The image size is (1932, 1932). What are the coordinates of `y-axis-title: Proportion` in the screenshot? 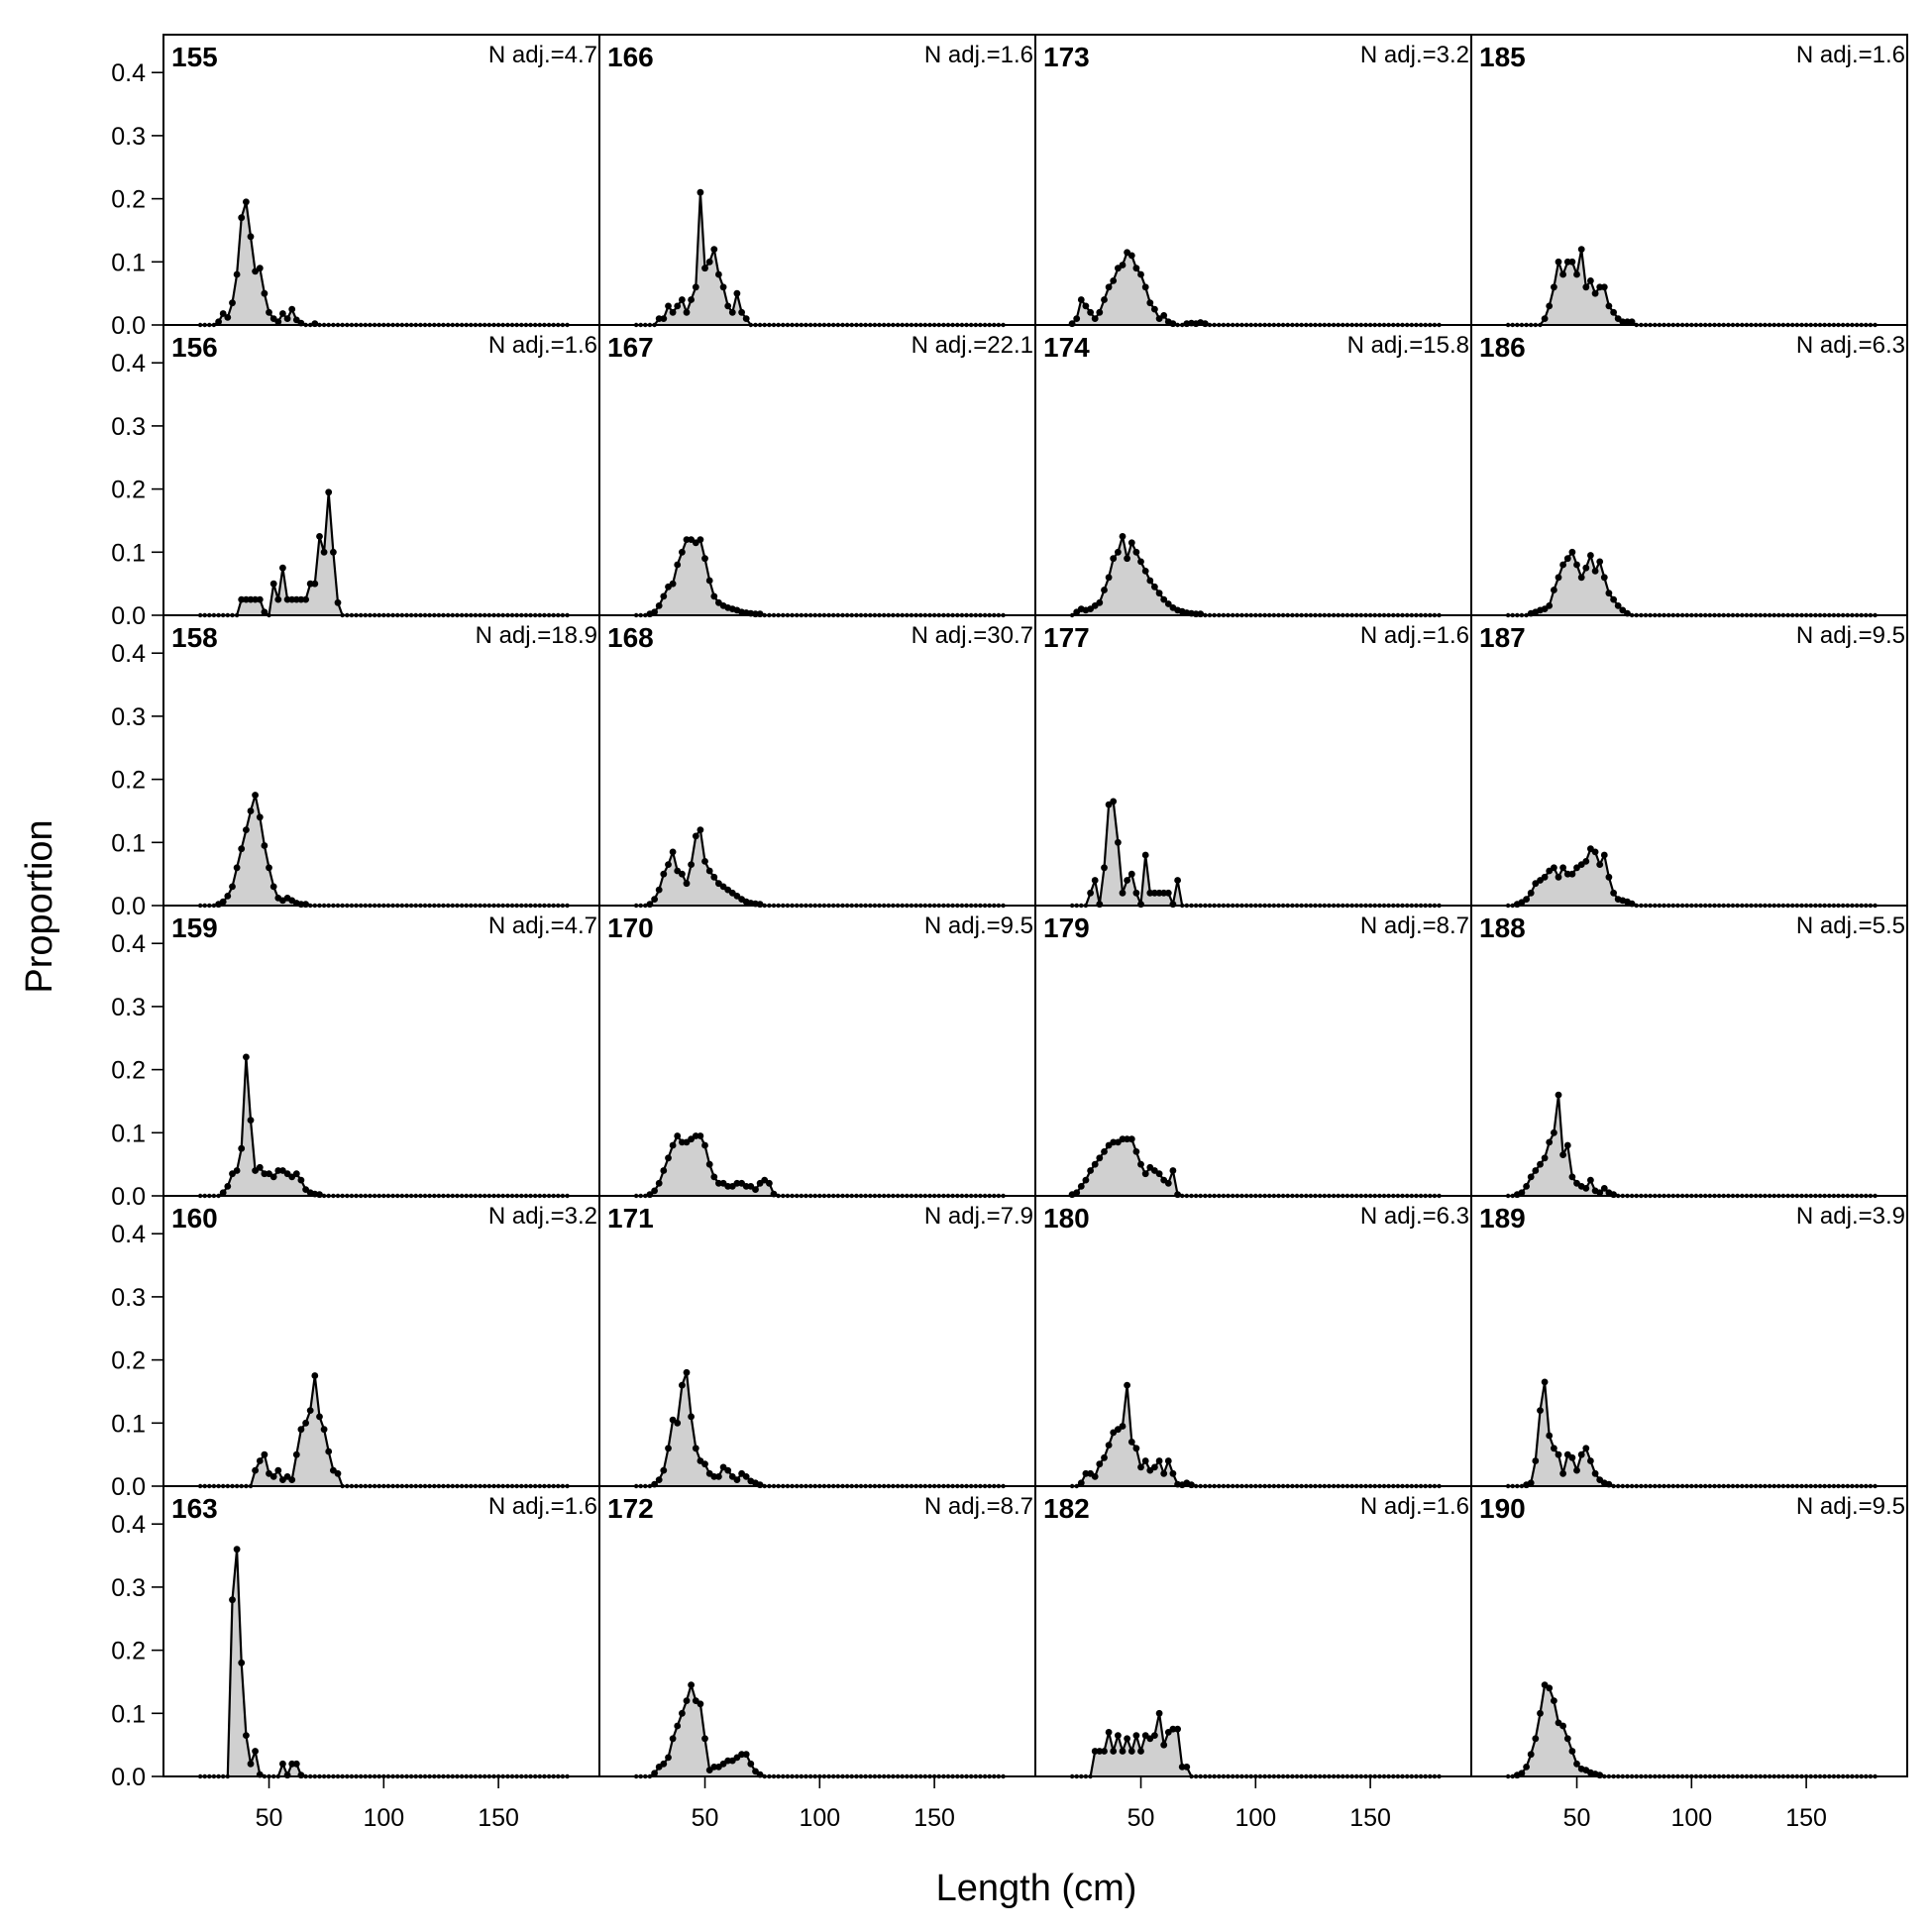 It's located at (39, 906).